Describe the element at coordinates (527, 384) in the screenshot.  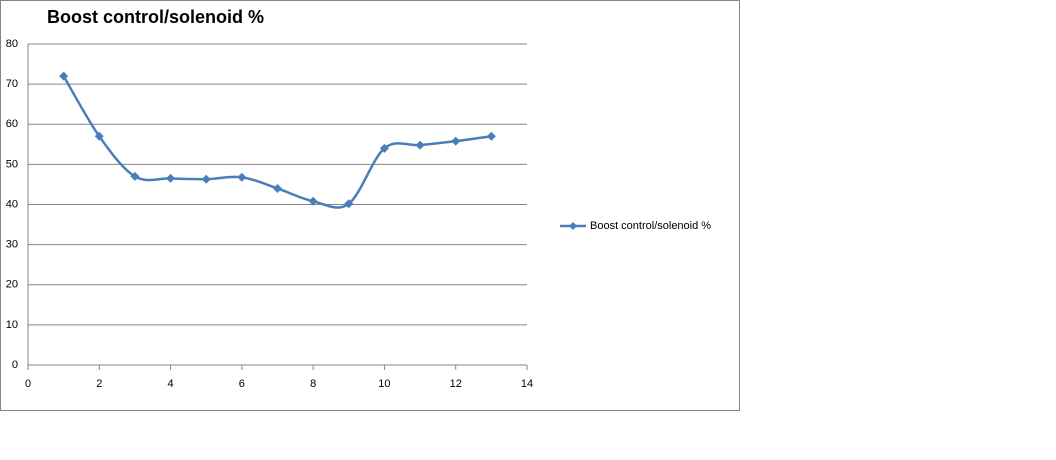
I see `x-tick-label: 14` at that location.